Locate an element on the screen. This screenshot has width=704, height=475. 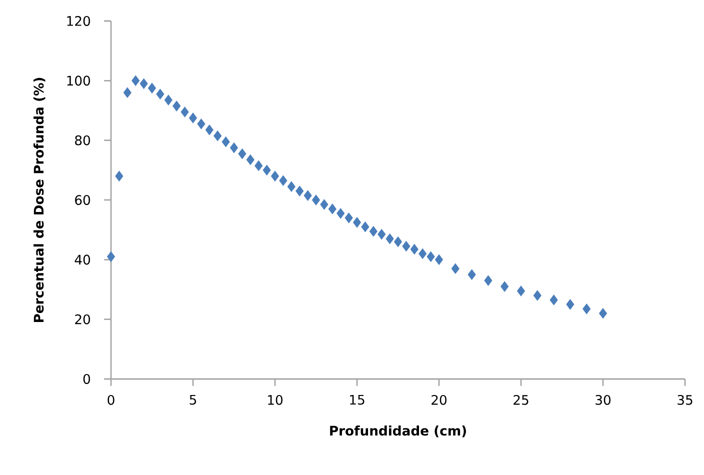
x-tick-label: 15 is located at coordinates (357, 399).